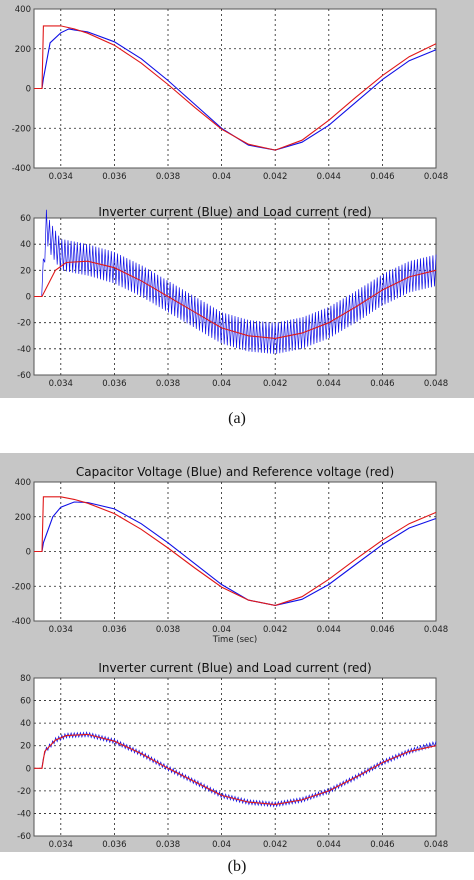  I want to click on y-tick-label: 80, so click(25, 679).